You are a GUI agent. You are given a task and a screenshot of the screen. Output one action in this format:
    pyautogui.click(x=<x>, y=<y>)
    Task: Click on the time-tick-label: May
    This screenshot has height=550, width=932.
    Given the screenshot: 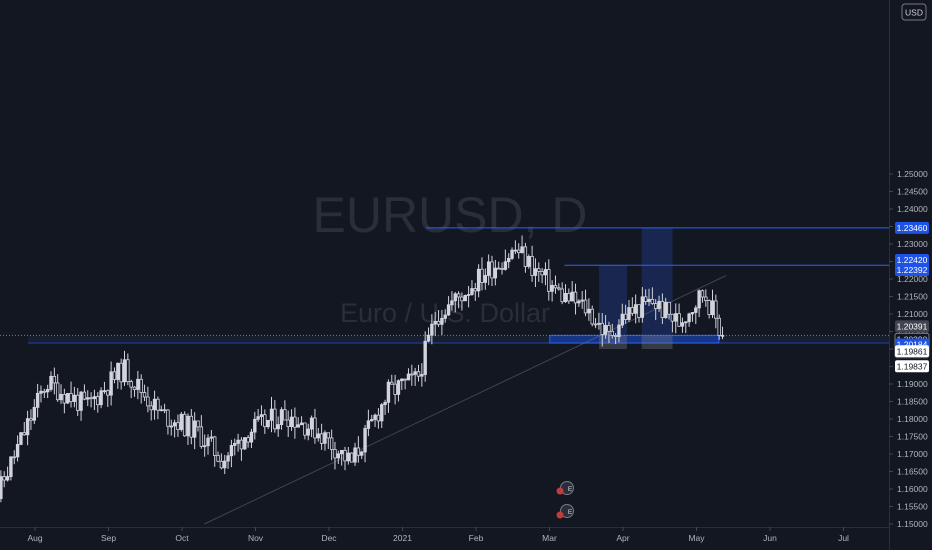 What is the action you would take?
    pyautogui.click(x=696, y=538)
    